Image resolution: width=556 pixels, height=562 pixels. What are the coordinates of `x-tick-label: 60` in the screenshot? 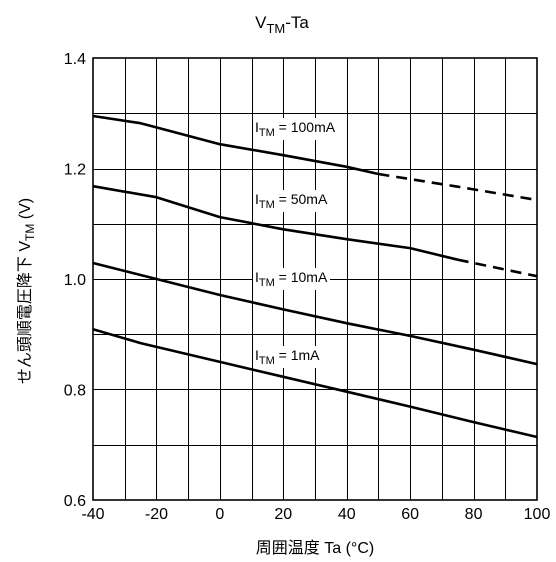 It's located at (410, 514).